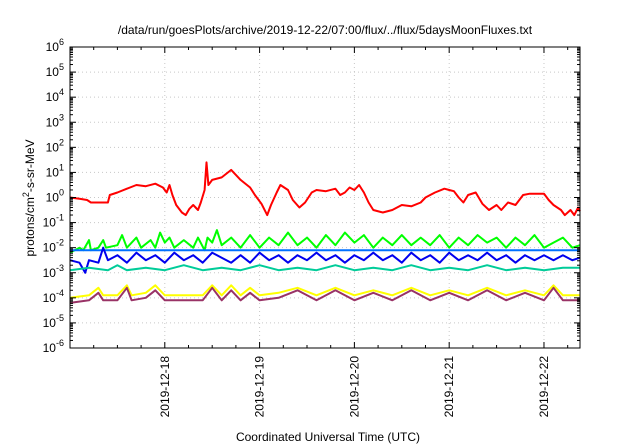 This screenshot has width=640, height=448. What do you see at coordinates (60, 218) in the screenshot?
I see `y-tick-exponent: -1` at bounding box center [60, 218].